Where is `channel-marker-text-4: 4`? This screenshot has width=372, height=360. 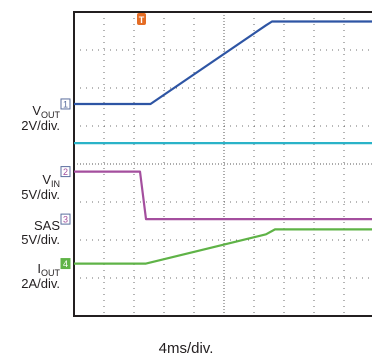 channel-marker-text-4: 4 is located at coordinates (65, 264).